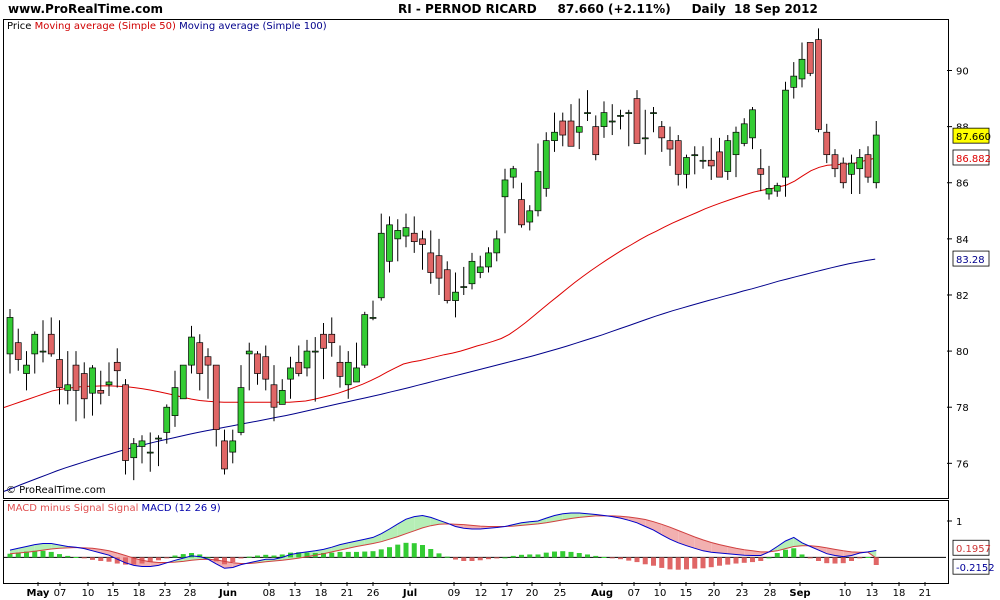 The height and width of the screenshot is (600, 1000). What do you see at coordinates (686, 593) in the screenshot?
I see `x-tick-label: 15` at bounding box center [686, 593].